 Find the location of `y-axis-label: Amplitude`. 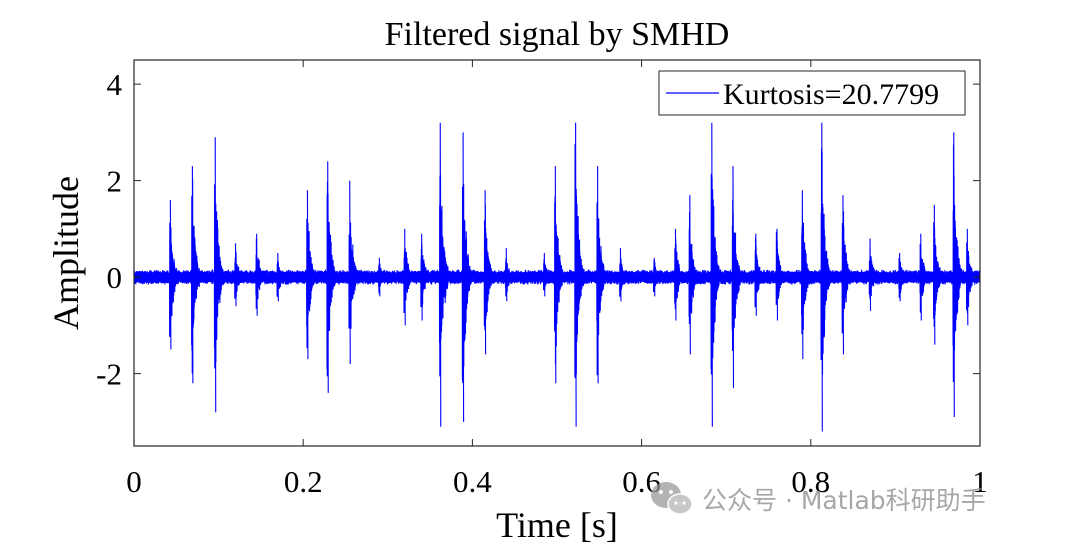

y-axis-label: Amplitude is located at coordinates (66, 253).